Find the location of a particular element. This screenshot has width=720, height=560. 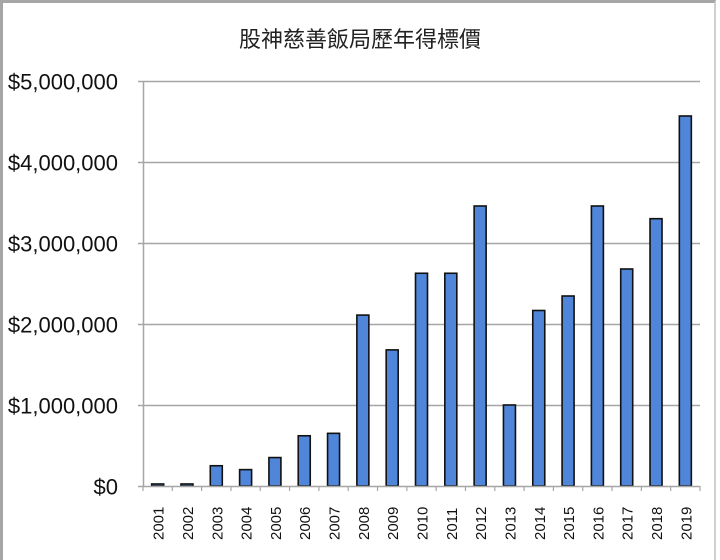

bar-2006 is located at coordinates (304, 460).